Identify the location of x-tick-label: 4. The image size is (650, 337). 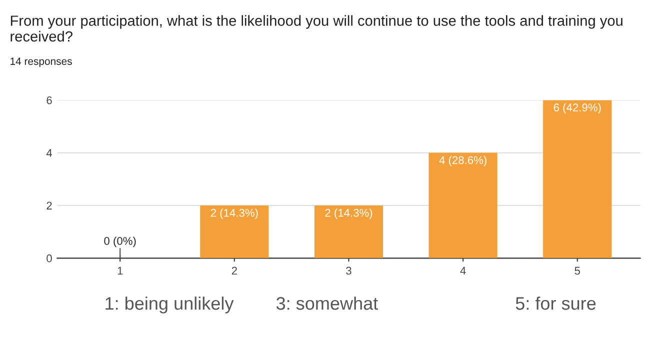
(463, 270).